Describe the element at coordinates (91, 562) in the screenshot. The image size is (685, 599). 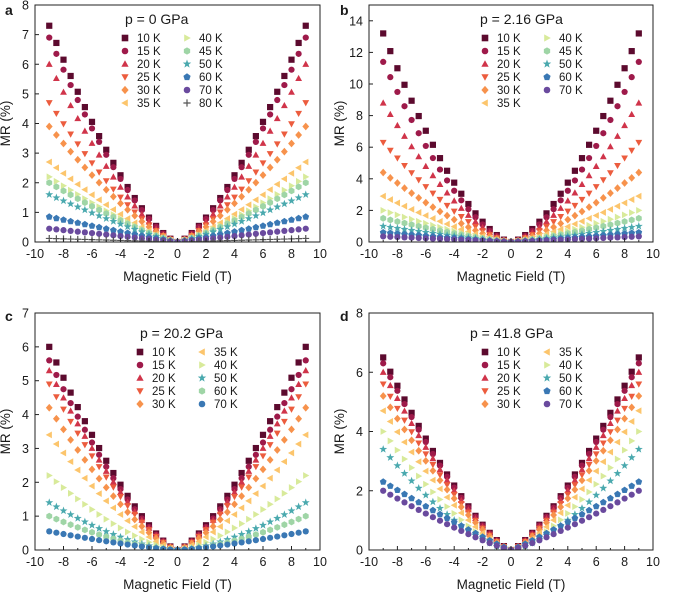
I see `x-tick-label: -6` at that location.